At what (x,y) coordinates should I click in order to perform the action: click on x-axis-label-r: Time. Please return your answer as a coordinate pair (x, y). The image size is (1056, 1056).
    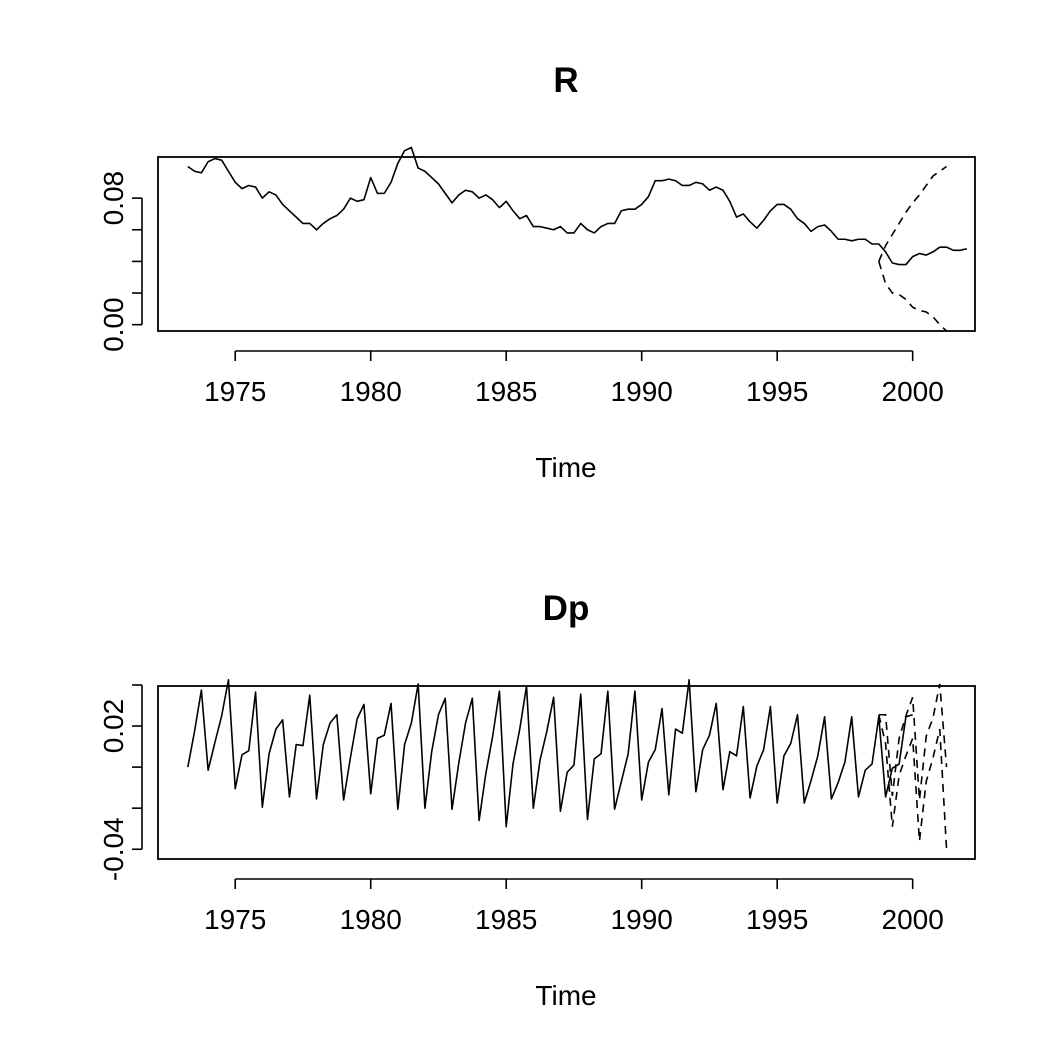
    Looking at the image, I should click on (565, 467).